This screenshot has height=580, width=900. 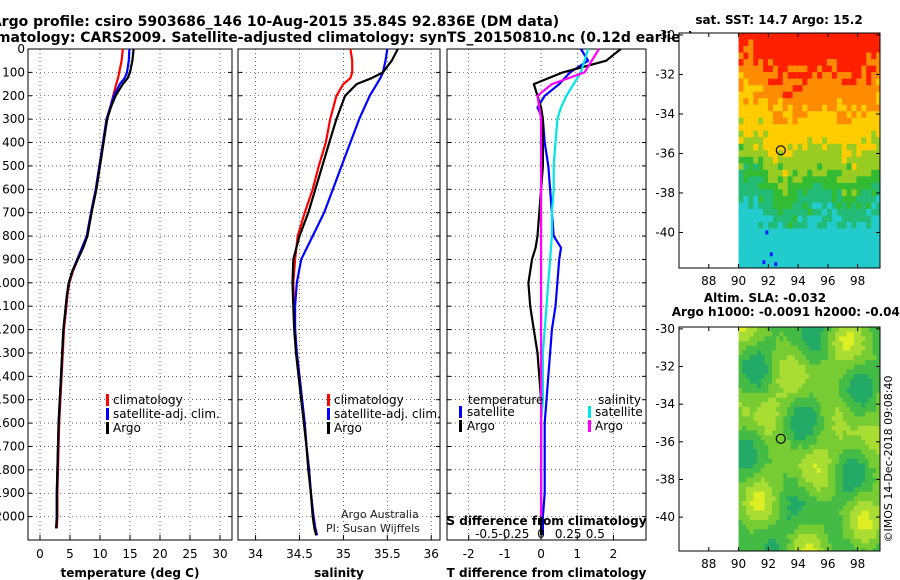 What do you see at coordinates (99, 554) in the screenshot?
I see `temperature-xtick-label: 10` at bounding box center [99, 554].